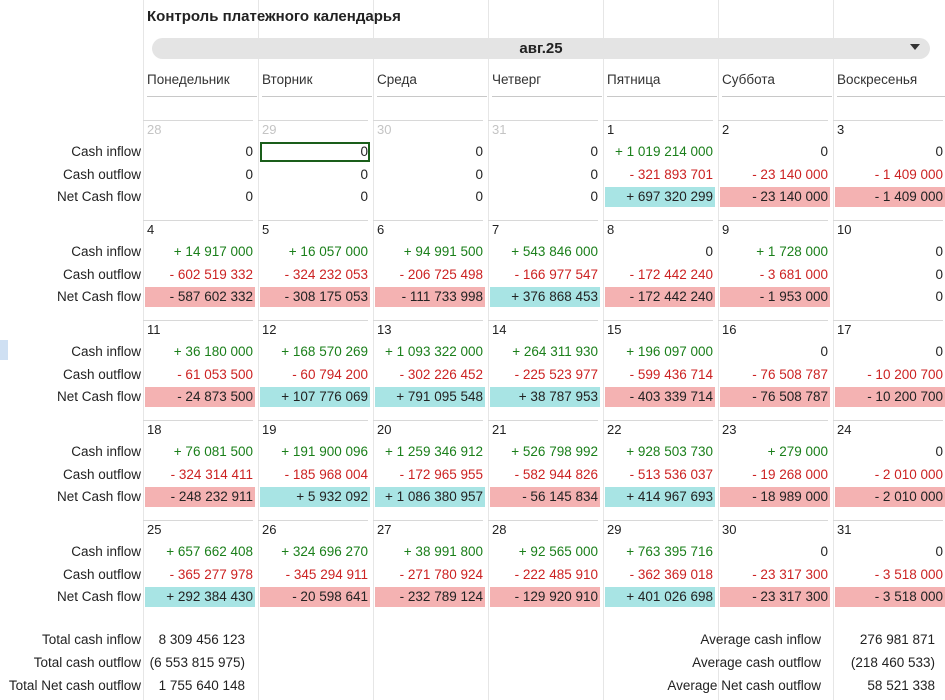 This screenshot has height=700, width=945. What do you see at coordinates (890, 197) in the screenshot?
I see `cell-net: - 1 409 000` at bounding box center [890, 197].